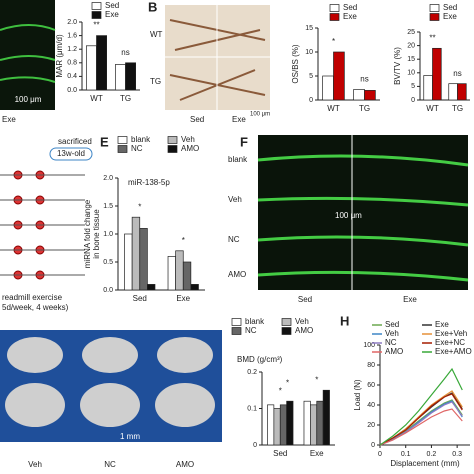 This screenshot has width=474, height=474. I want to click on micrograph-a, so click(27, 55).